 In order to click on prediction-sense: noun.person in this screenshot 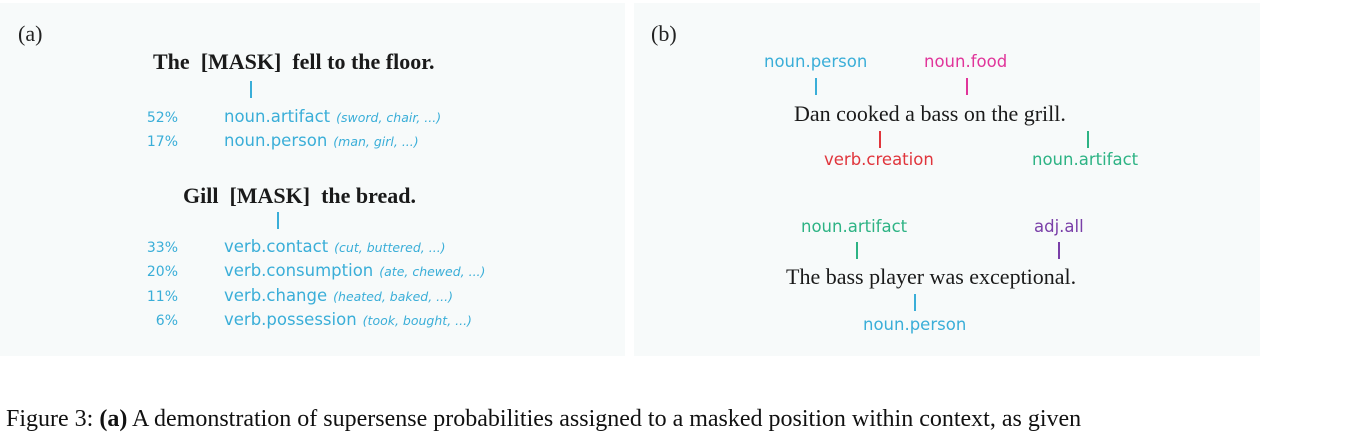, I will do `click(276, 140)`.